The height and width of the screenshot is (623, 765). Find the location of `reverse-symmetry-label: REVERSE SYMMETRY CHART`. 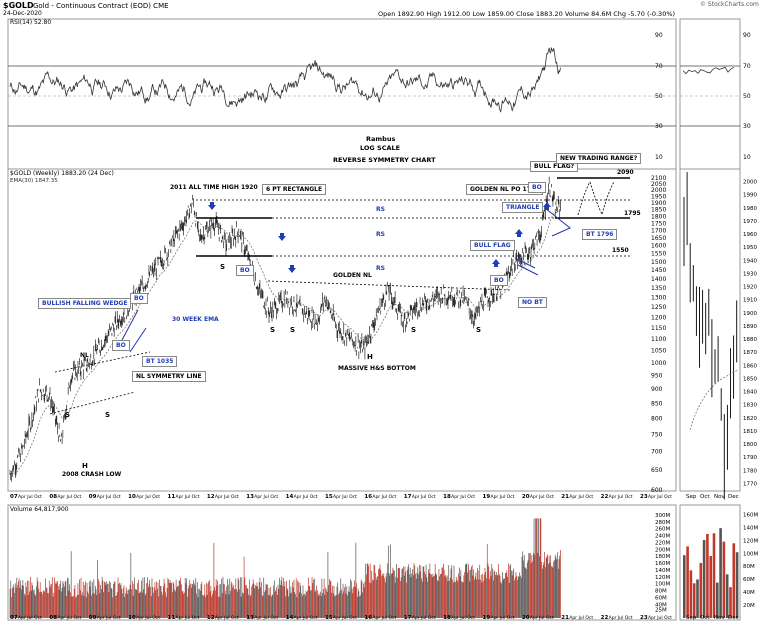

reverse-symmetry-label: REVERSE SYMMETRY CHART is located at coordinates (384, 160).